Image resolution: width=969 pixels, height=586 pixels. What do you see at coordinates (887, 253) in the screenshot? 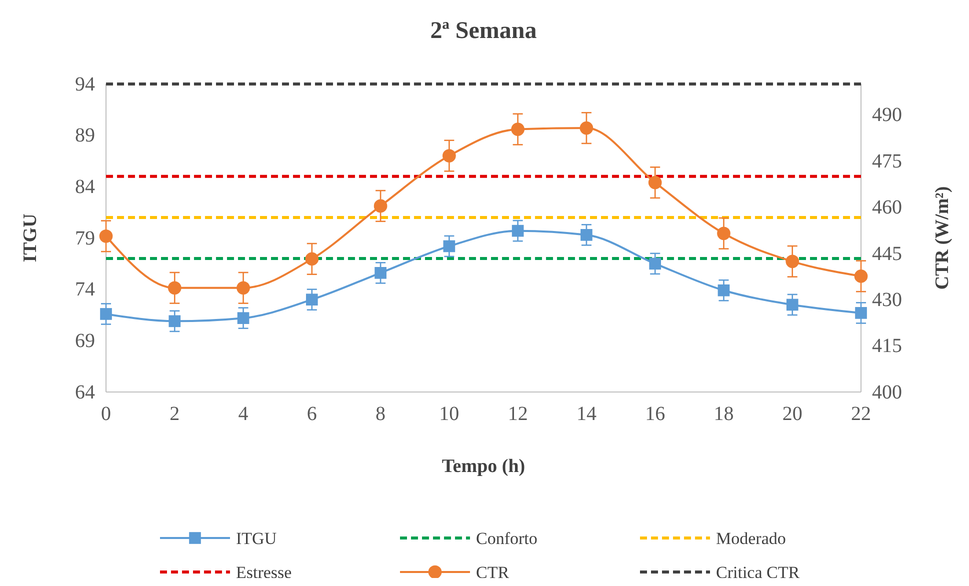
I see `y2-tick-label: 445` at bounding box center [887, 253].